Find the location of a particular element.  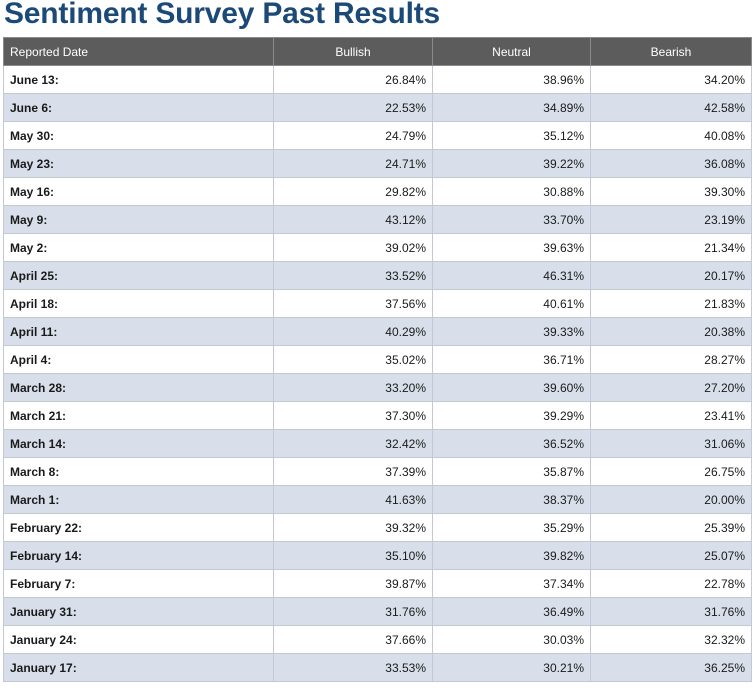

header-bullish: Bullish is located at coordinates (353, 51).